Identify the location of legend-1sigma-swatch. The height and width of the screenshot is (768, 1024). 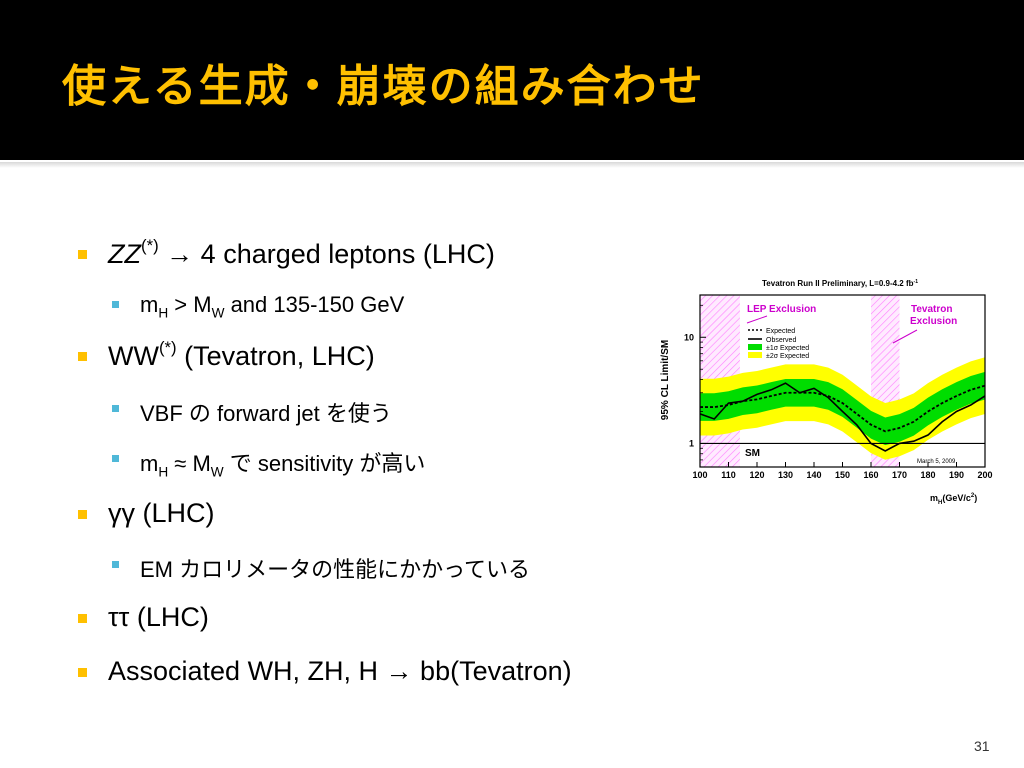
(755, 347).